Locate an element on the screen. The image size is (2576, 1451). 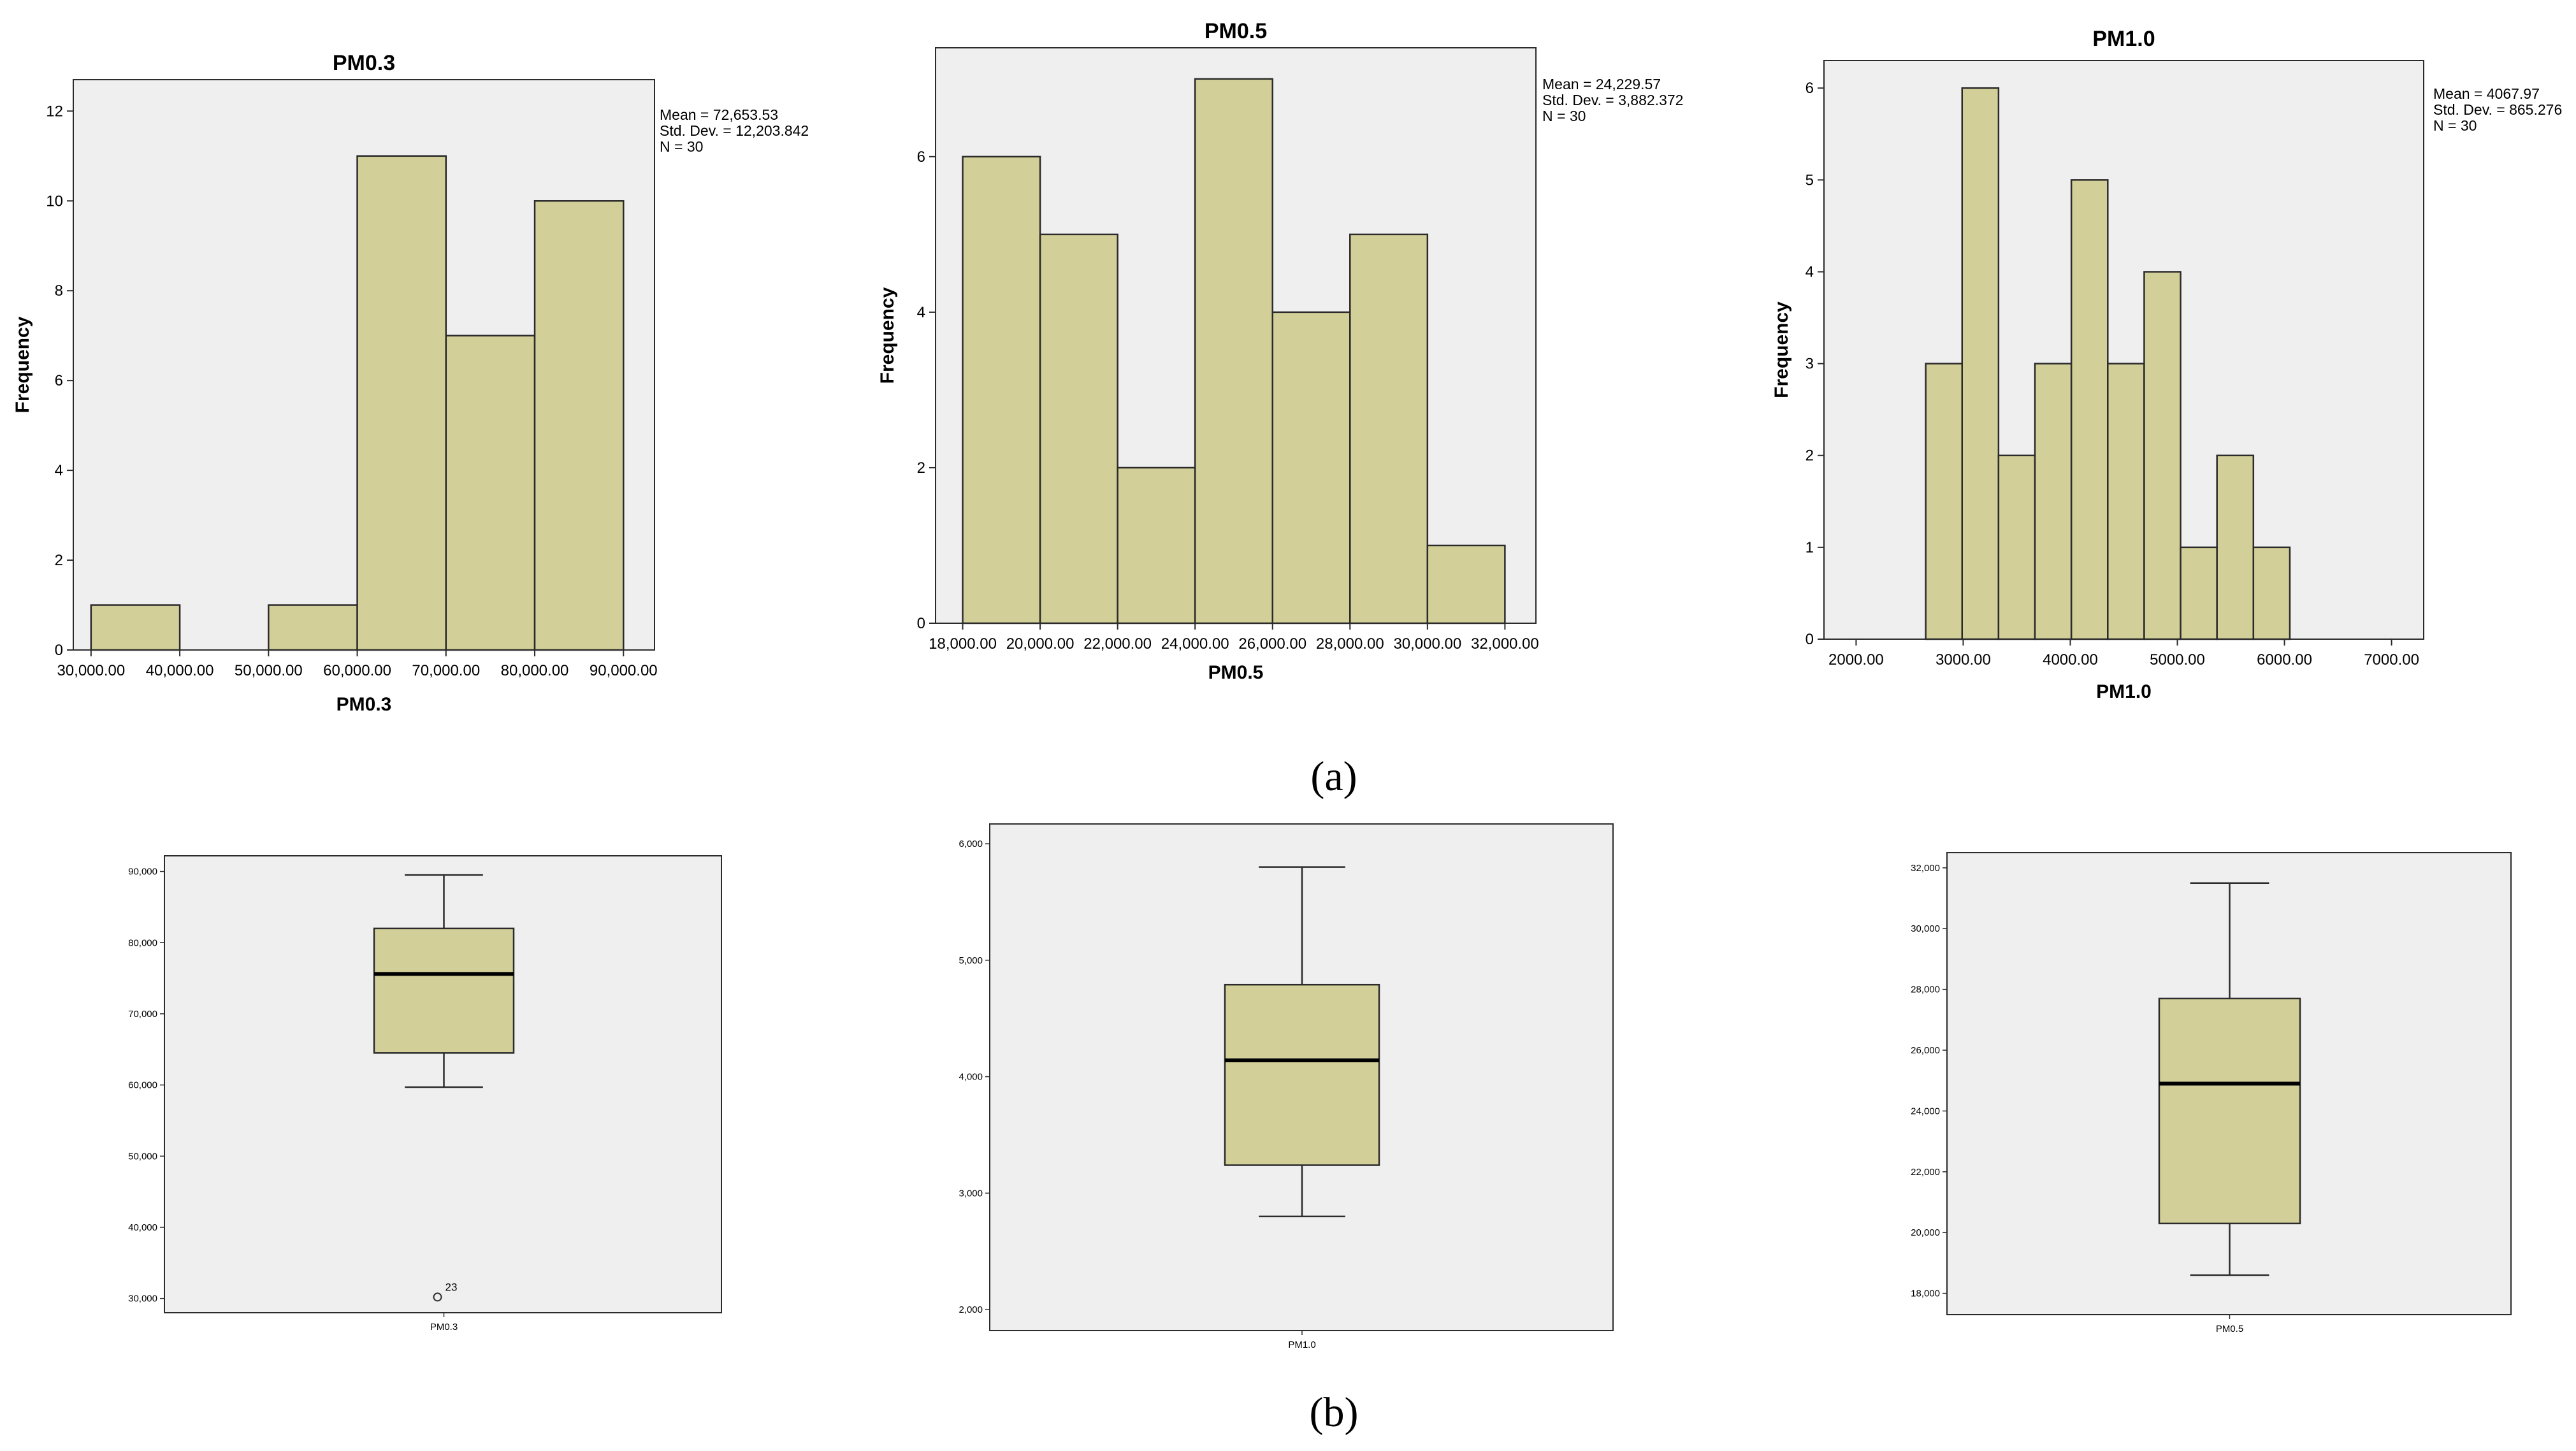
y-tick-label: 10 is located at coordinates (54, 201).